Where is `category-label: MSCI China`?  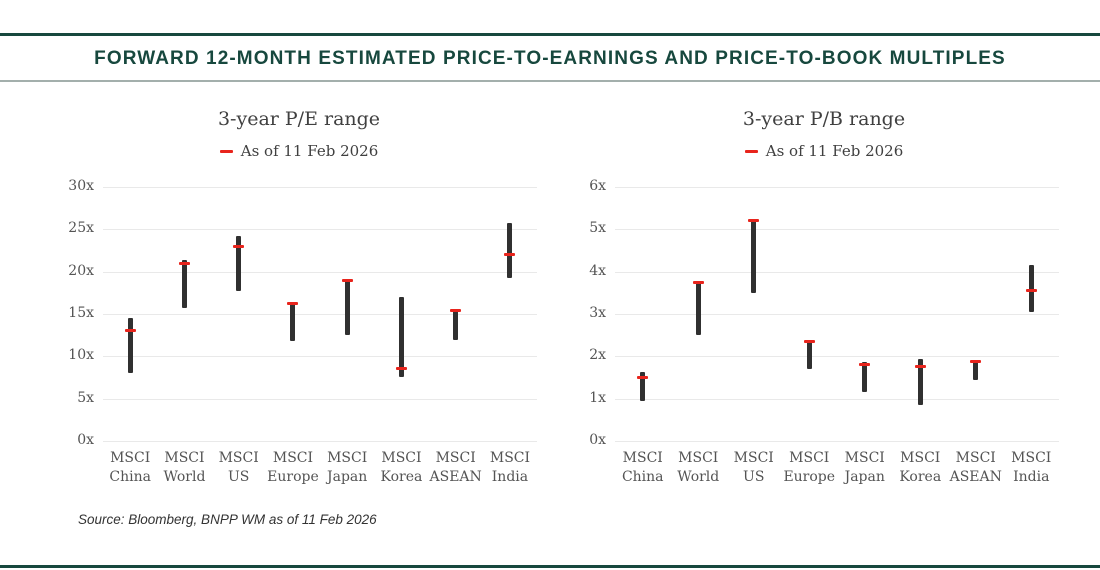 category-label: MSCI China is located at coordinates (643, 468).